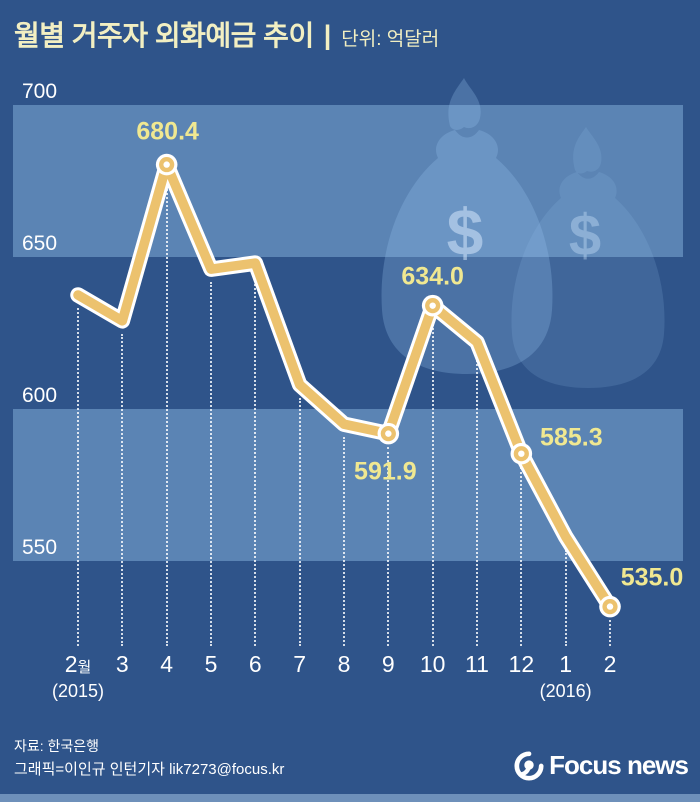  I want to click on x-axis-tick-label: 2월, so click(78, 664).